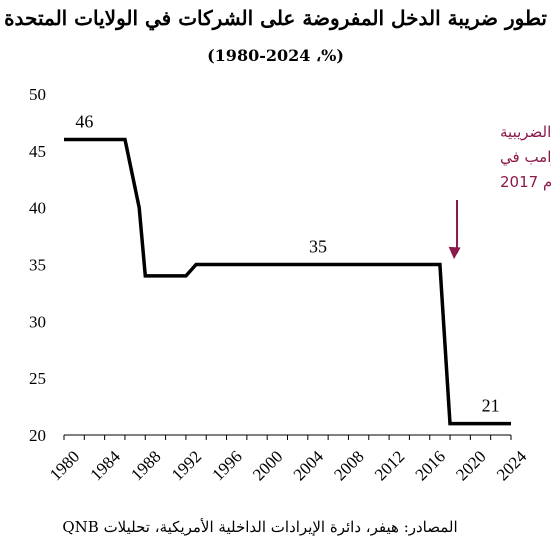  What do you see at coordinates (525, 182) in the screenshot?
I see `annotation-text-line: عام 2017` at bounding box center [525, 182].